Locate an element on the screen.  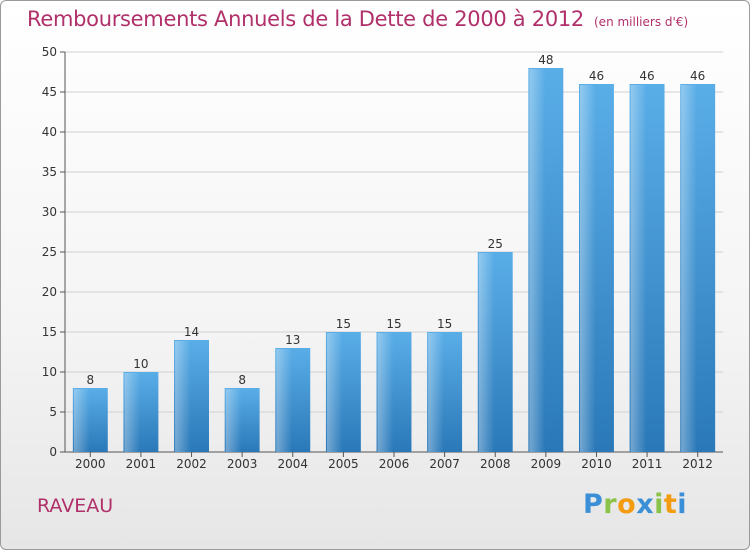
y-tick-label: 30 is located at coordinates (49, 212).